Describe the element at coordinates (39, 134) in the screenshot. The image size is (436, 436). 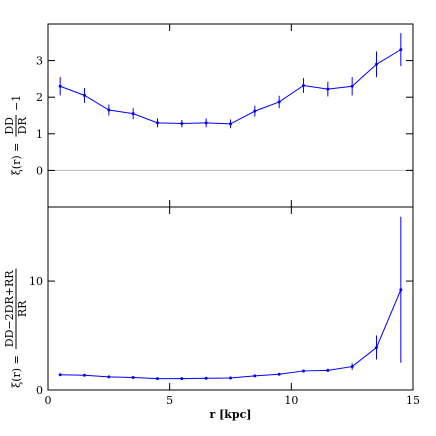
I see `y-tick-label: 1` at that location.